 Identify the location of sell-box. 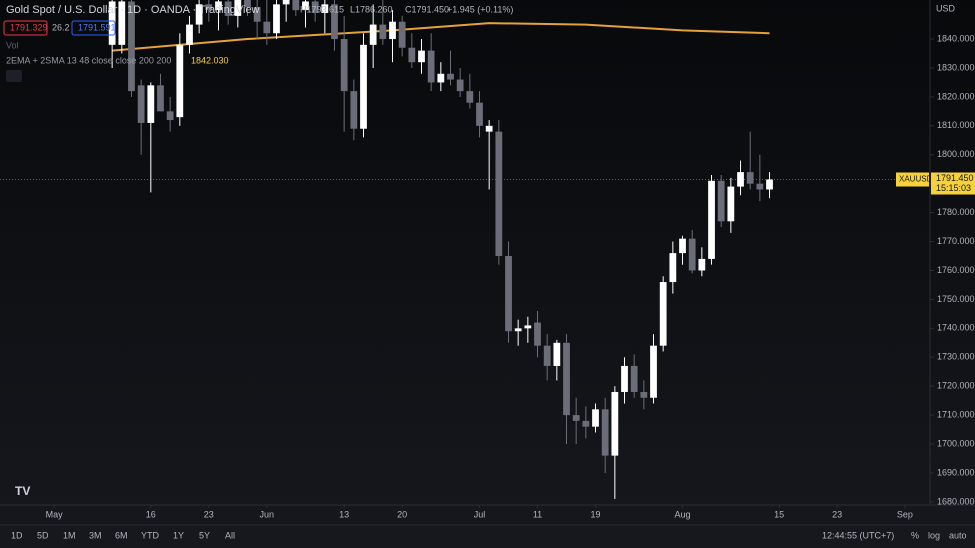
(25, 28).